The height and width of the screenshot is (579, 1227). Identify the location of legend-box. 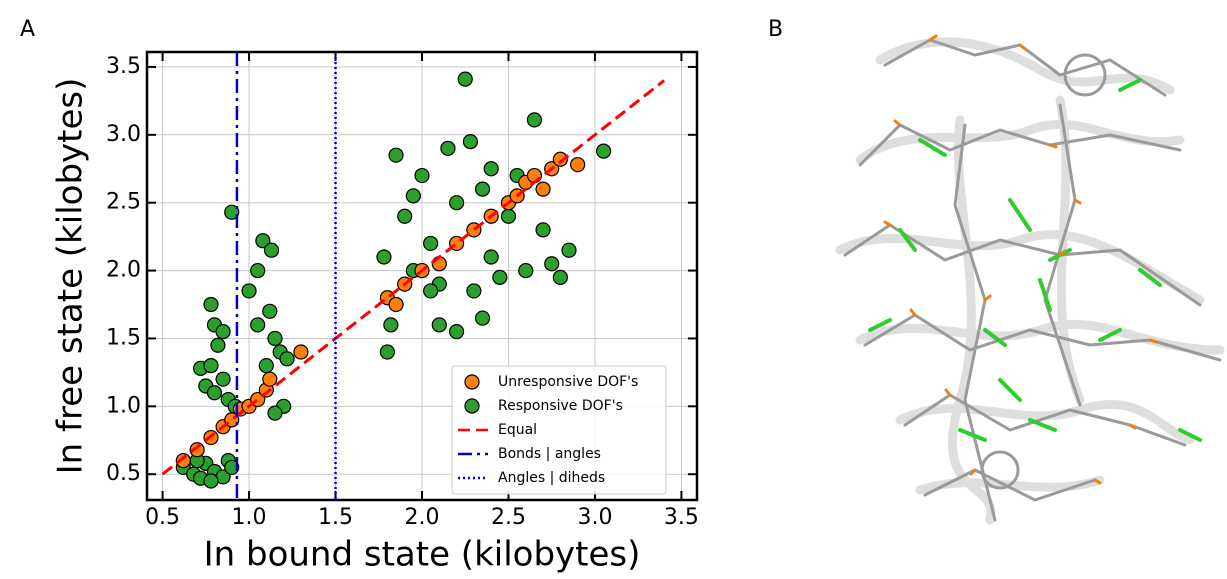
(559, 430).